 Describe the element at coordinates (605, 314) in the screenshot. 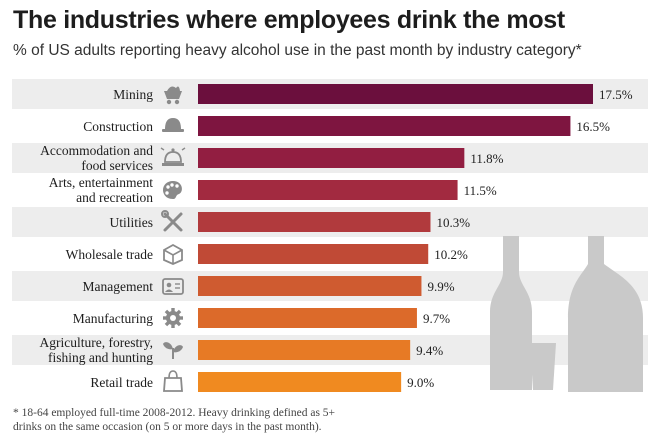

I see `liquor-bottle-shape` at that location.